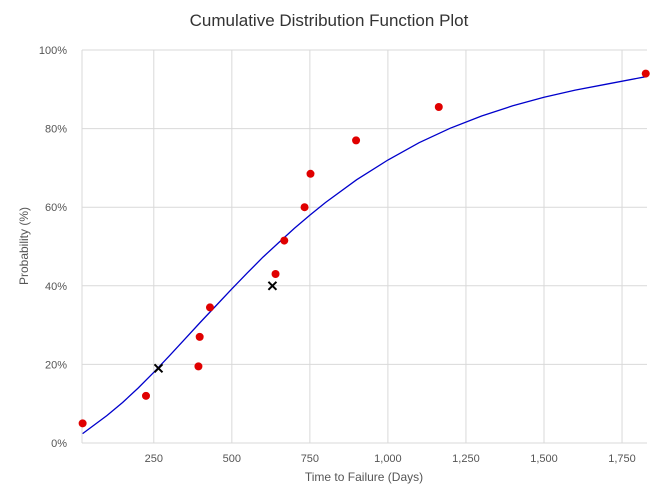 The image size is (657, 495). Describe the element at coordinates (53, 247) in the screenshot. I see `y-axis-ticks: 0% 20% 40% 60% 80% 100%` at that location.